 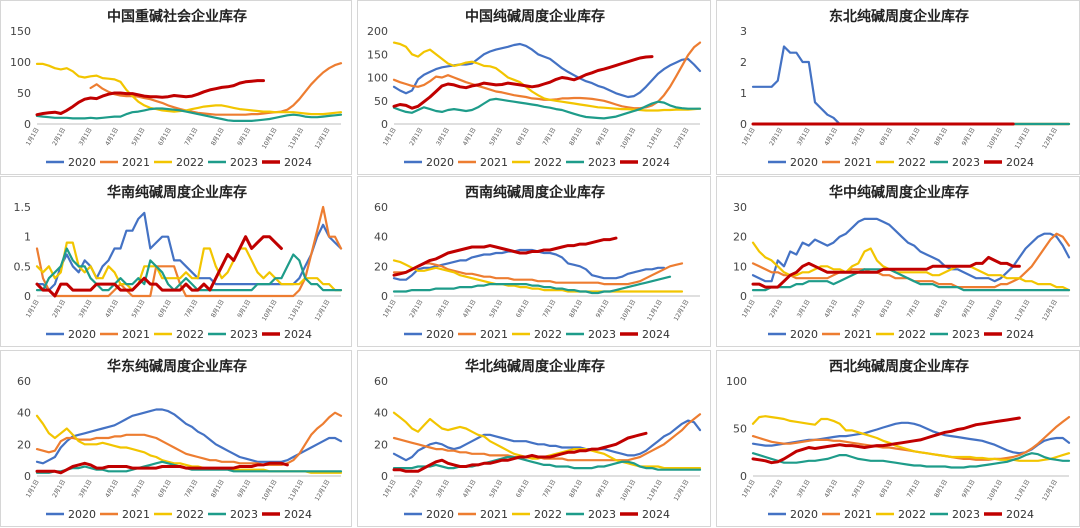 What do you see at coordinates (381, 266) in the screenshot?
I see `y-tick-label: 20` at bounding box center [381, 266].